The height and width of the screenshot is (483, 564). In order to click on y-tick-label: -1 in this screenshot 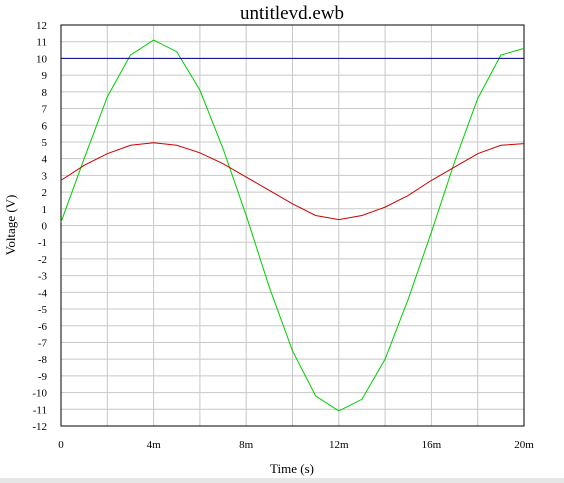, I will do `click(42, 243)`.